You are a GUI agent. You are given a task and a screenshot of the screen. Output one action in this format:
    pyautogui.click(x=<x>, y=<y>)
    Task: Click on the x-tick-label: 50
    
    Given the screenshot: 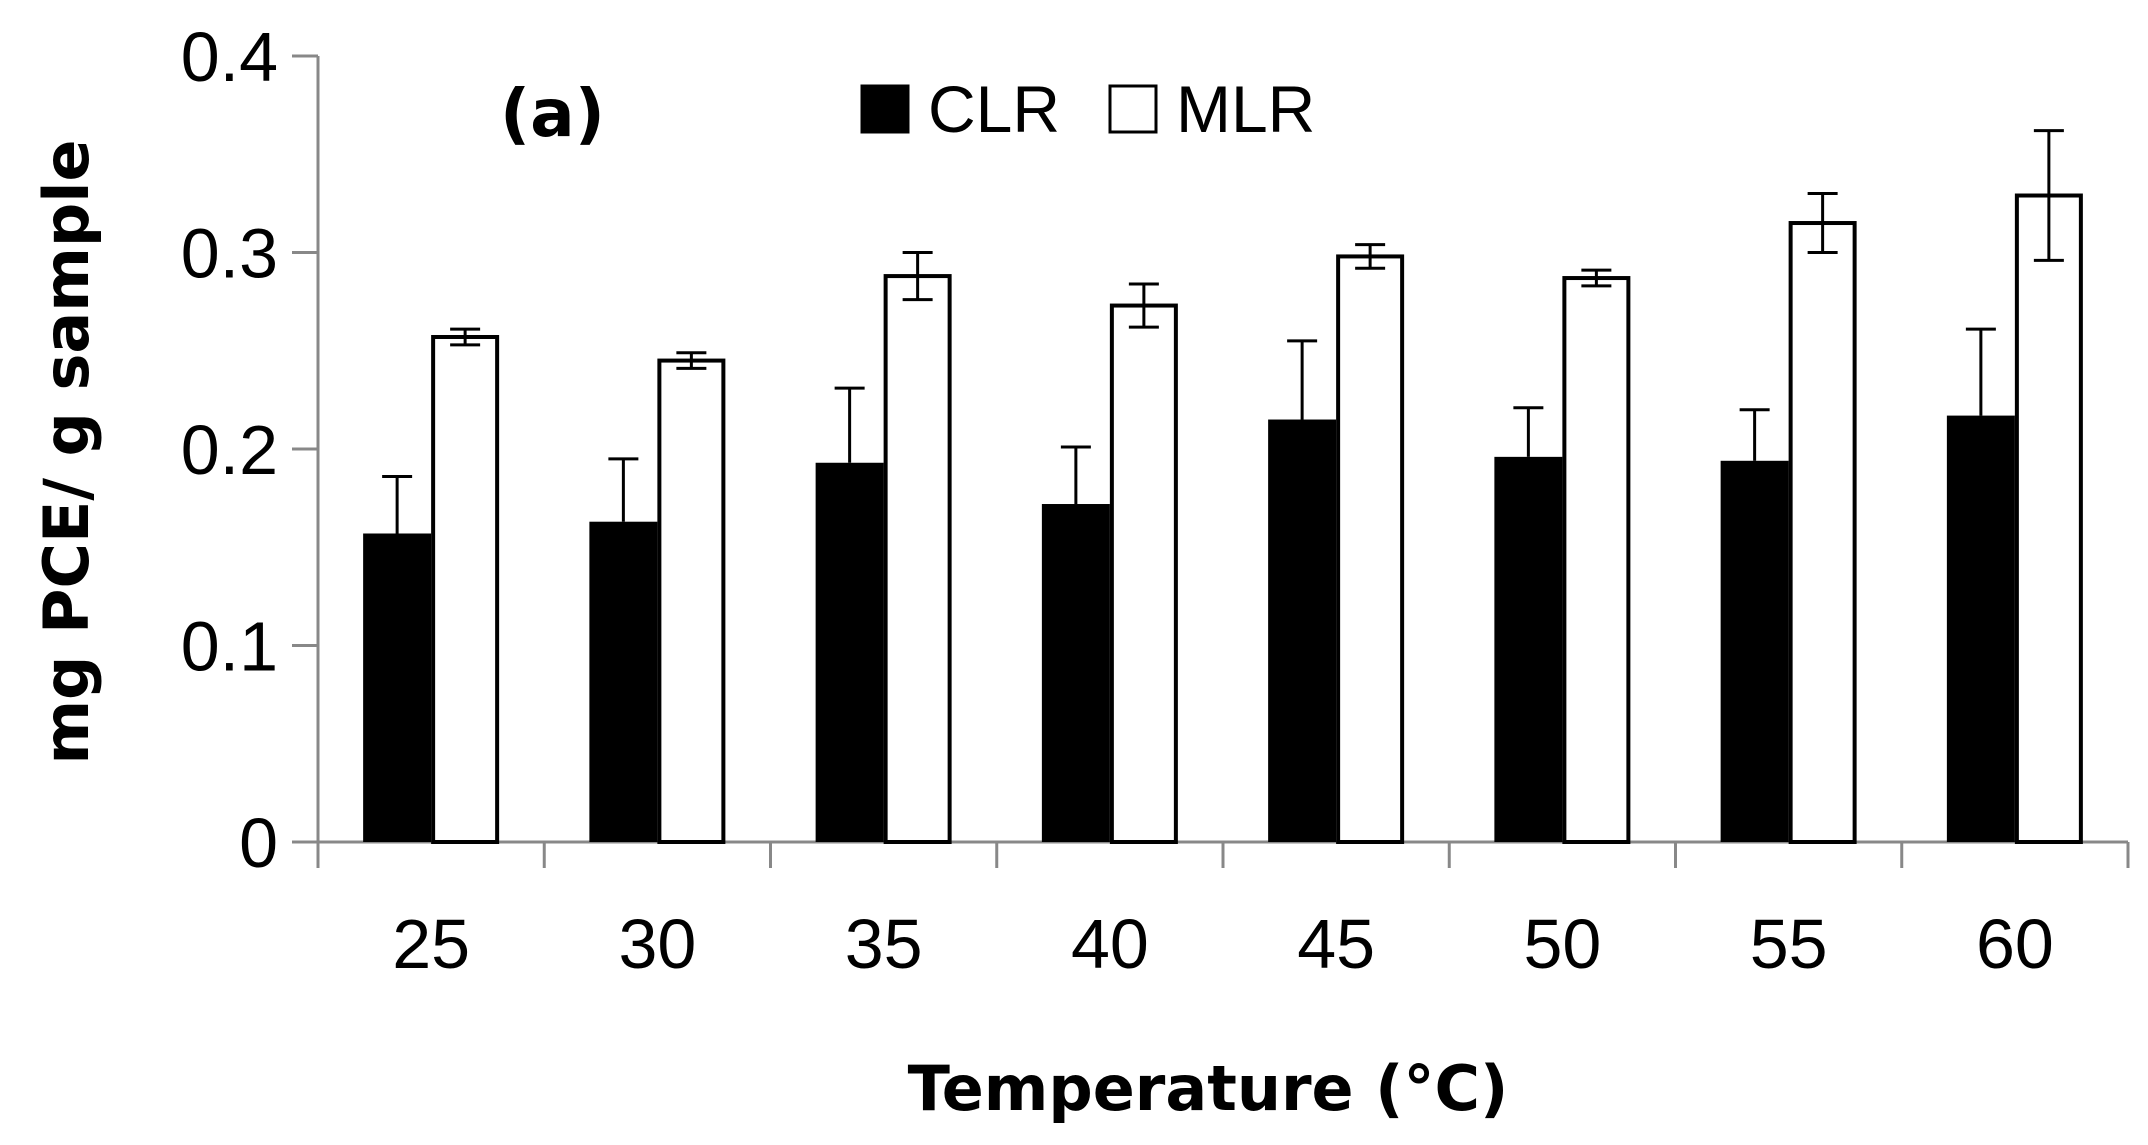 What is the action you would take?
    pyautogui.click(x=1562, y=944)
    